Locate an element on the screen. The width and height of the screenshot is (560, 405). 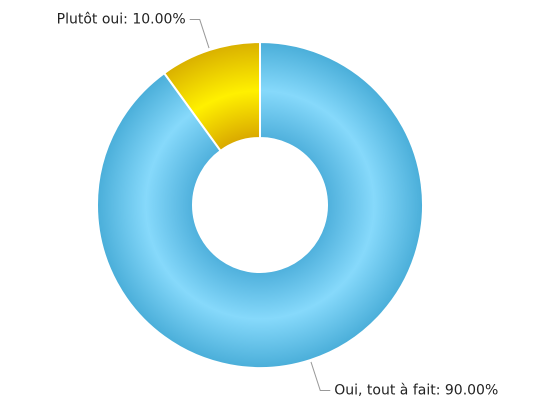
data-label: Plutôt oui: 10.00% is located at coordinates (121, 20).